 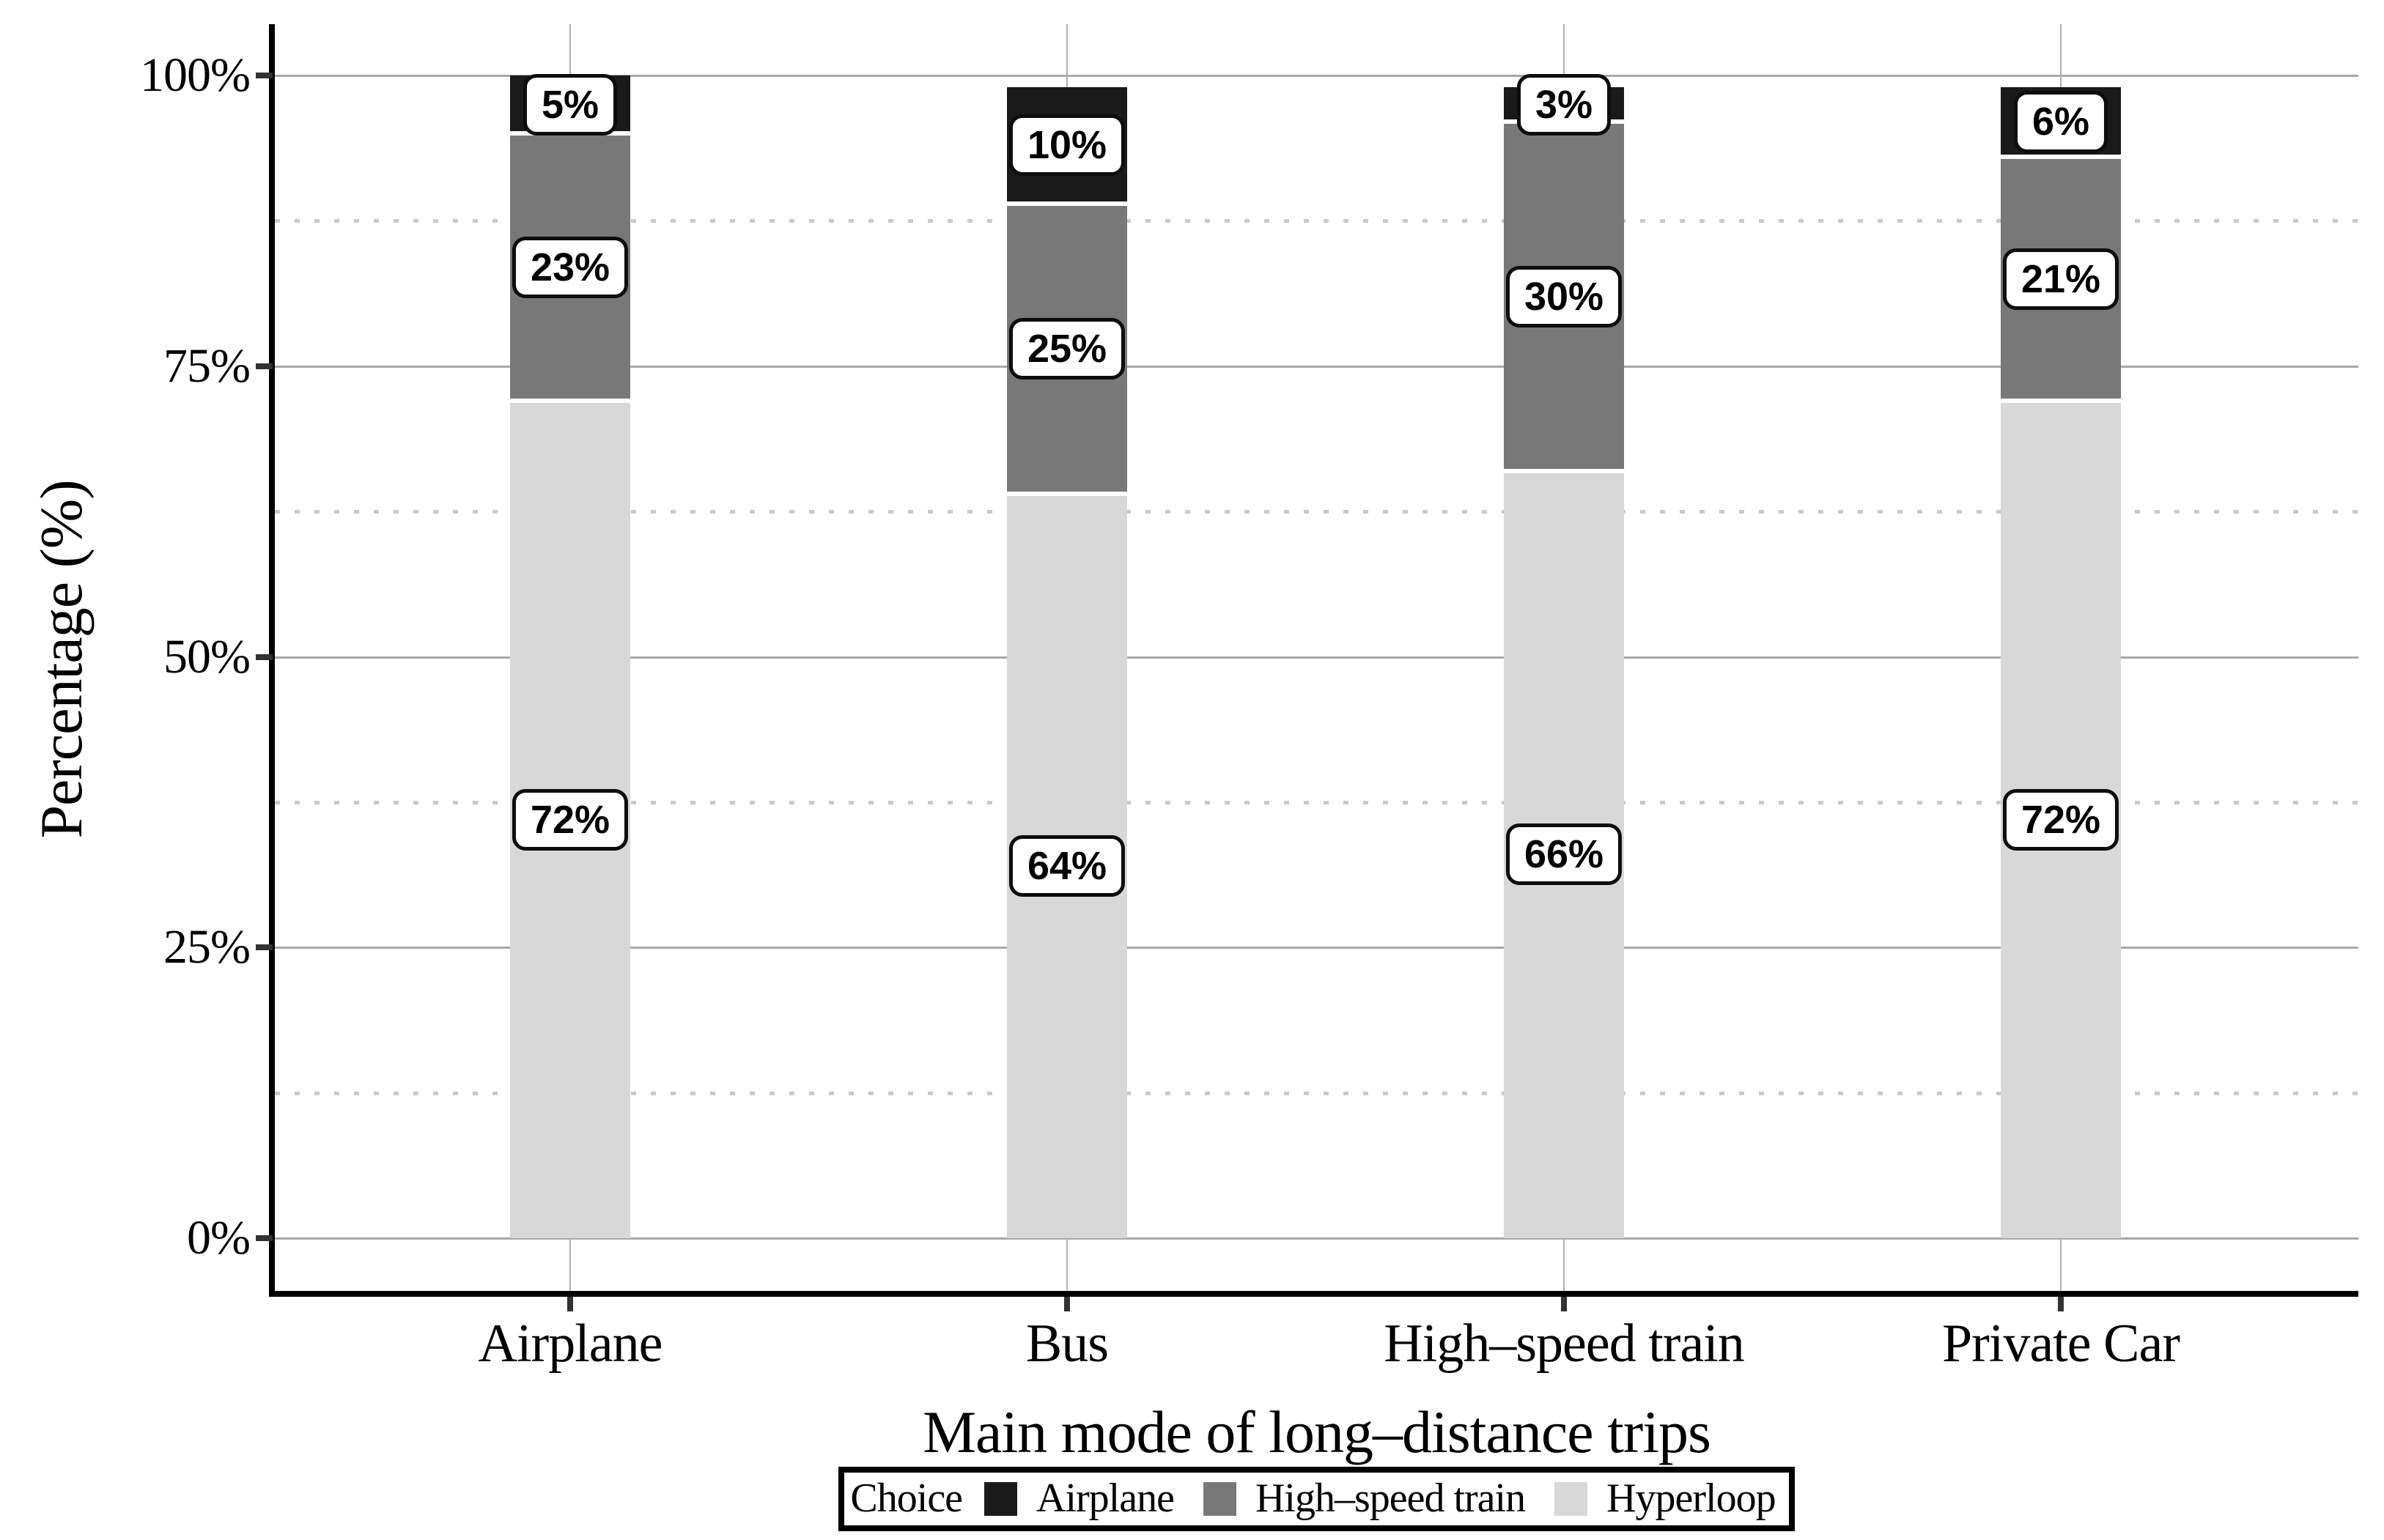 I want to click on legend-entries: Airplane High–speed train Hyperloop, so click(x=1380, y=1499).